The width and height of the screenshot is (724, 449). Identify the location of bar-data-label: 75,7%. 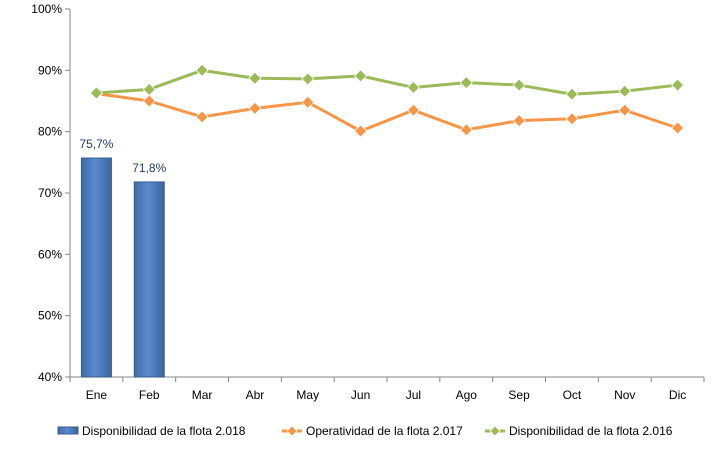
(96, 144).